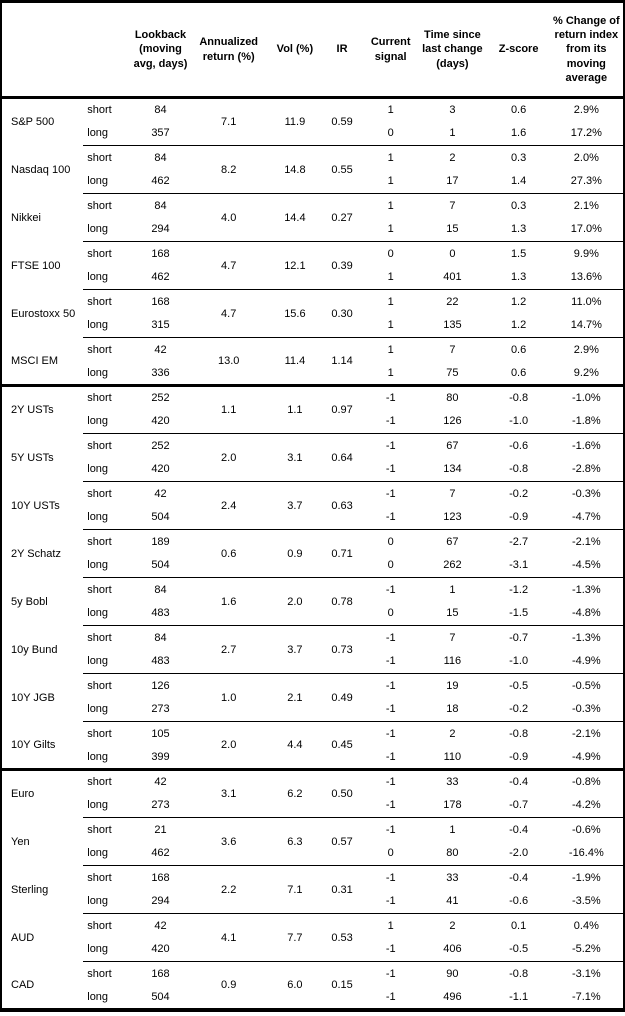  I want to click on table-row: Nikkei short 84 4.0 14.4 0.27 1 7 0.3 2.1%, so click(312, 217).